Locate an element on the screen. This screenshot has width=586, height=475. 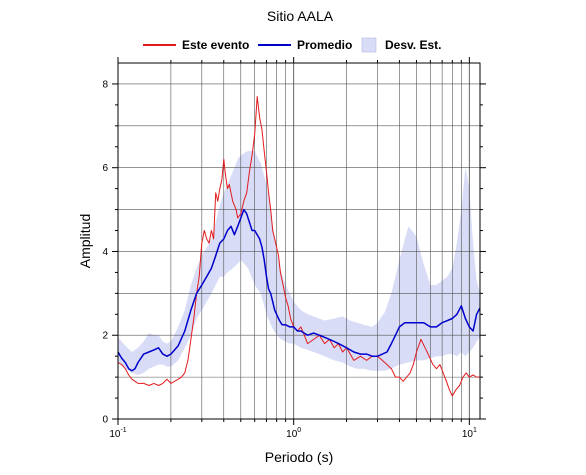
y-tick-label: 8 is located at coordinates (105, 84).